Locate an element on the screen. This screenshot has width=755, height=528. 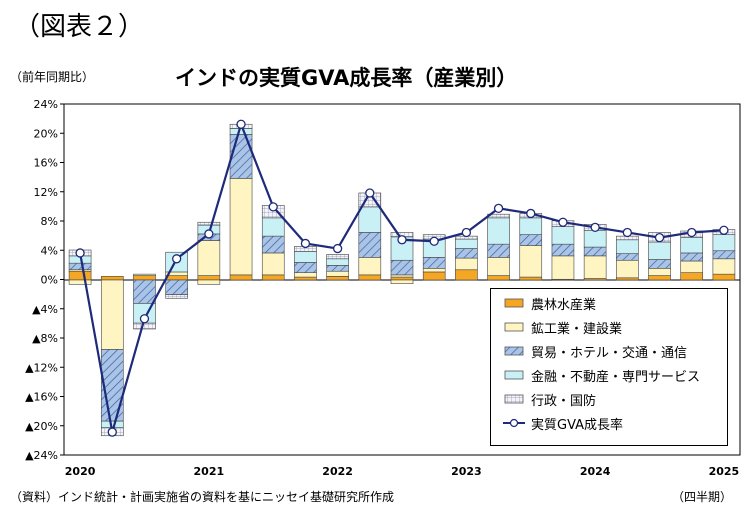
legend-label: 農林水産業 is located at coordinates (564, 305).